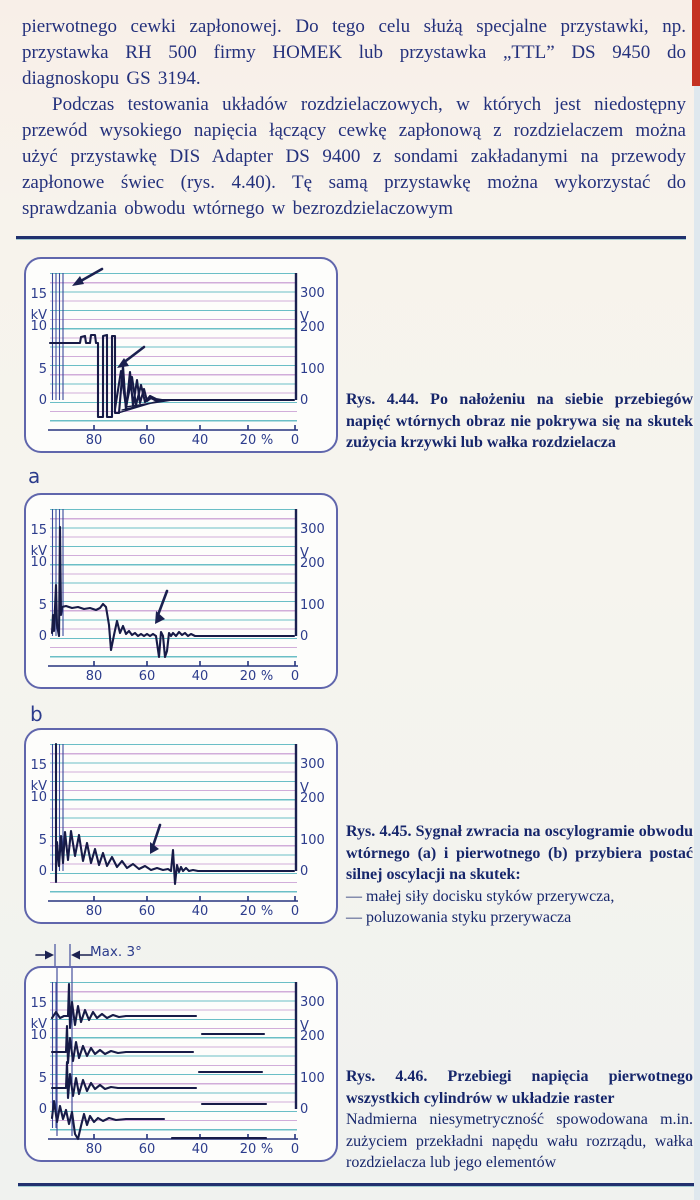 Image resolution: width=700 pixels, height=1200 pixels. What do you see at coordinates (696, 43) in the screenshot?
I see `page-edge-red-stripe` at bounding box center [696, 43].